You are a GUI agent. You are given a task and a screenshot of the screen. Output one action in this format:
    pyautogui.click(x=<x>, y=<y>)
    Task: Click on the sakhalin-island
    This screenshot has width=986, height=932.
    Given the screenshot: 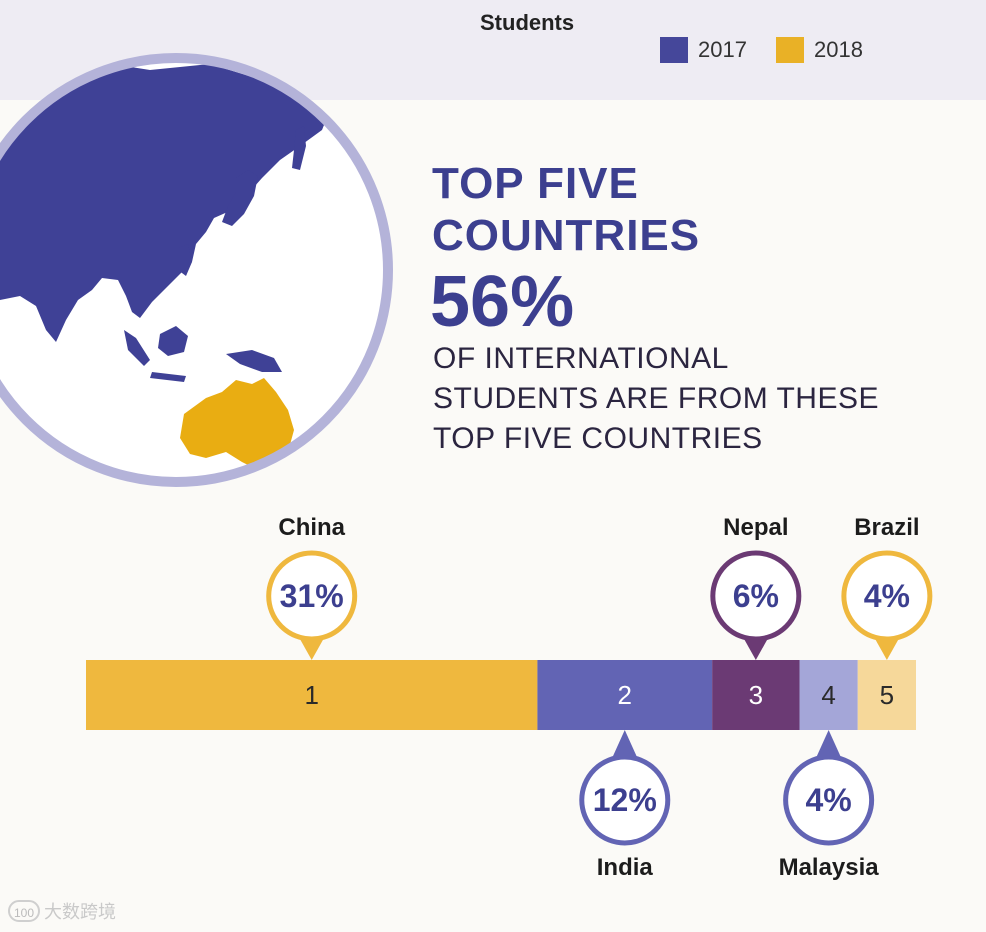 What is the action you would take?
    pyautogui.click(x=299, y=148)
    